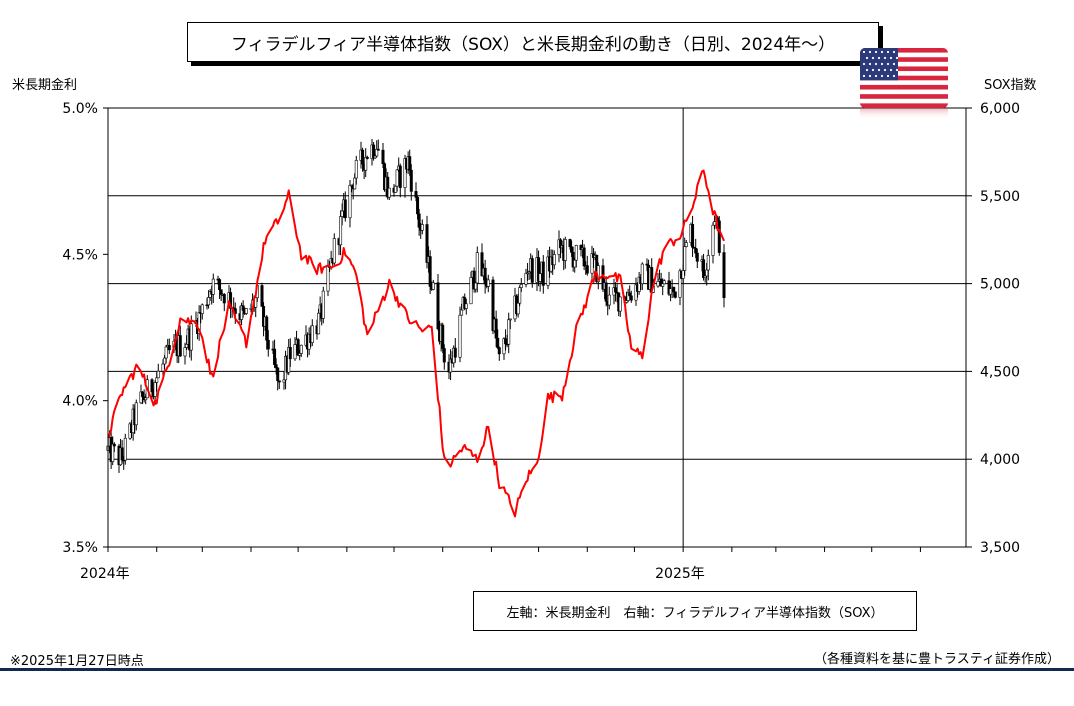 This screenshot has height=706, width=1074. Describe the element at coordinates (1000, 548) in the screenshot. I see `right-axis-tick-label: 3,500` at that location.